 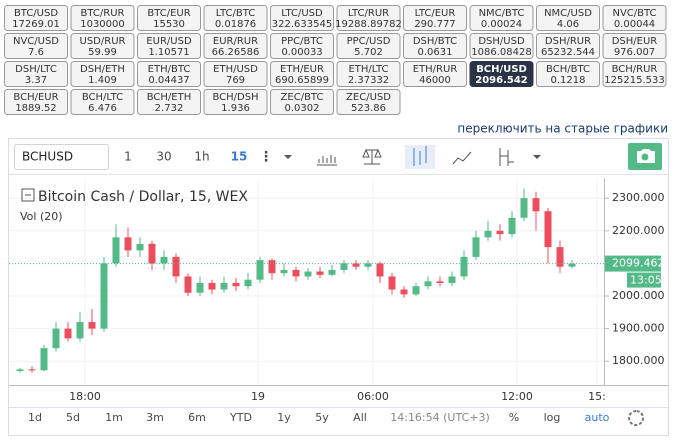 I want to click on range-button: All, so click(x=360, y=417).